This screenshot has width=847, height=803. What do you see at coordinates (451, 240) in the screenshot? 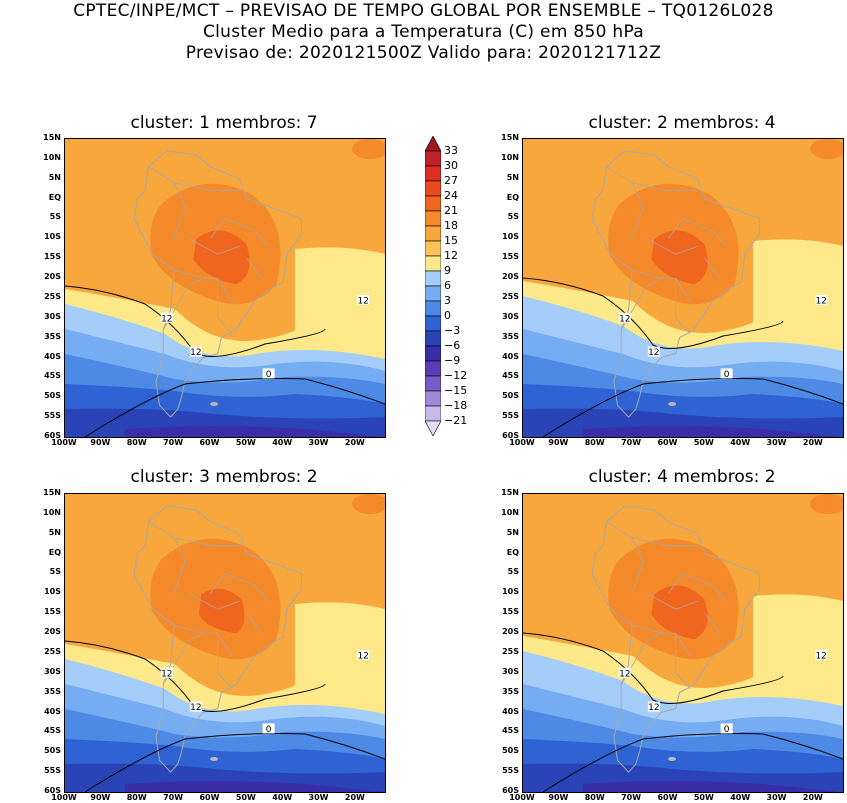
I see `colorbar-tick-label: 15` at bounding box center [451, 240].